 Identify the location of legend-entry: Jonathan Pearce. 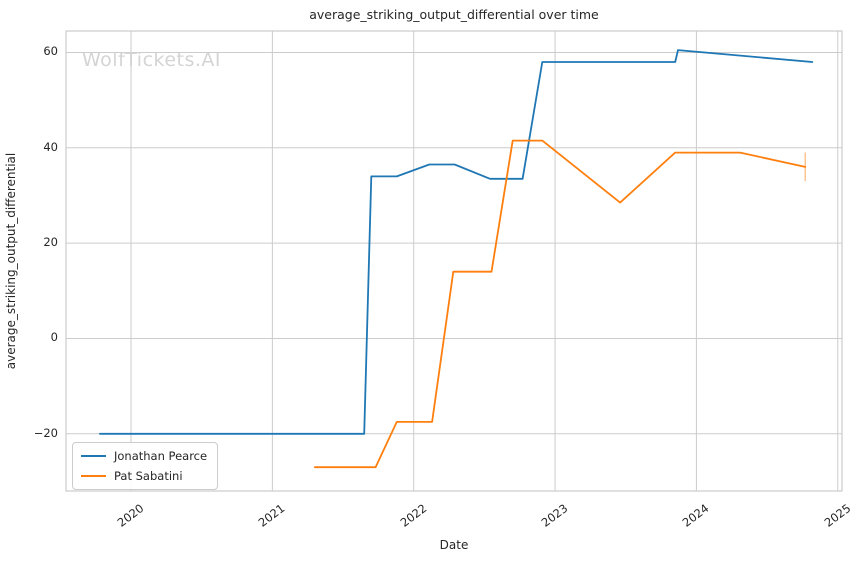
(144, 456).